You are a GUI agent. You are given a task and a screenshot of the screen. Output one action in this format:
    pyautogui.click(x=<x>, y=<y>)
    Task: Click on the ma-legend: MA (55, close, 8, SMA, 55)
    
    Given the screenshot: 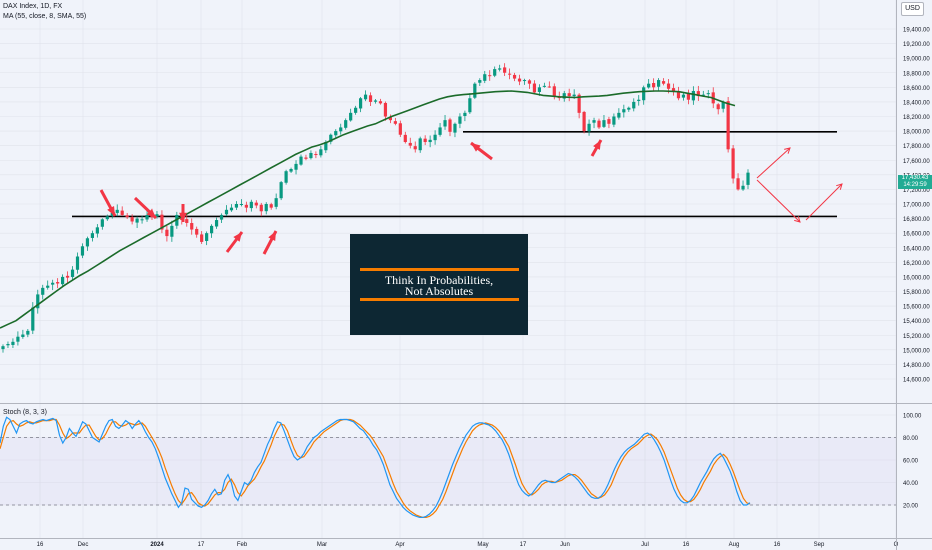 What is the action you would take?
    pyautogui.click(x=45, y=16)
    